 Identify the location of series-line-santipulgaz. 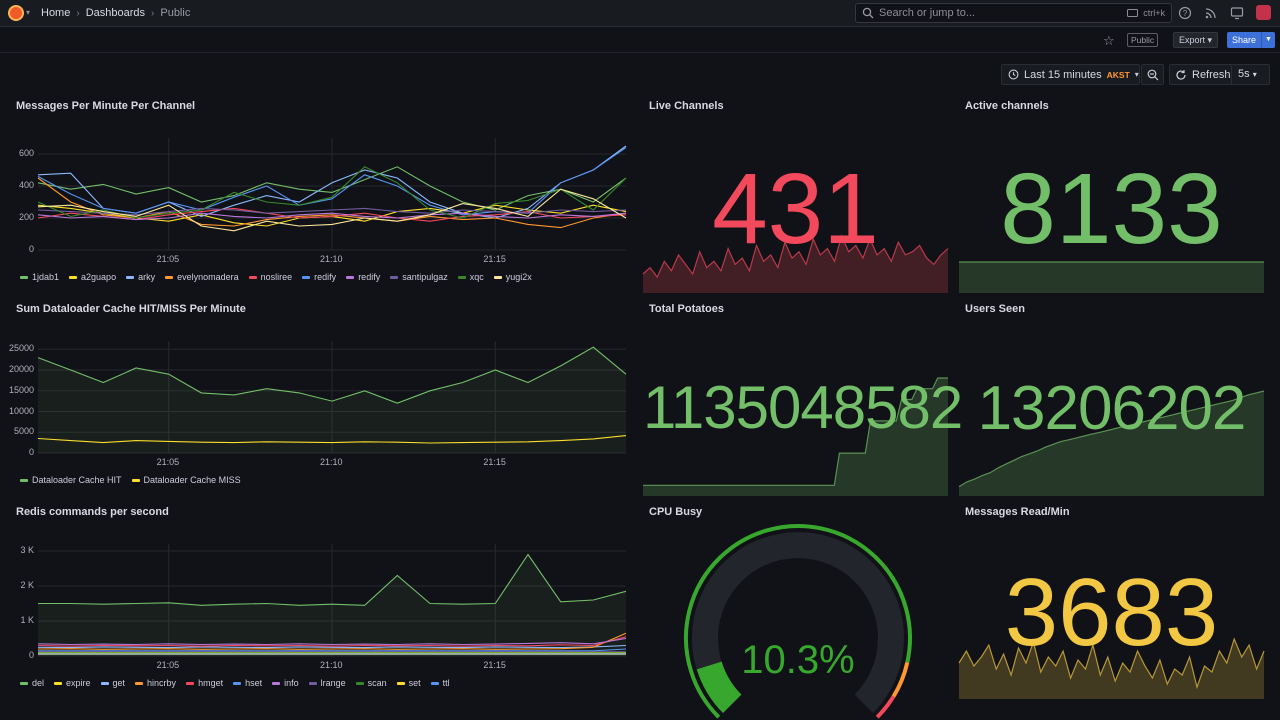
(332, 211).